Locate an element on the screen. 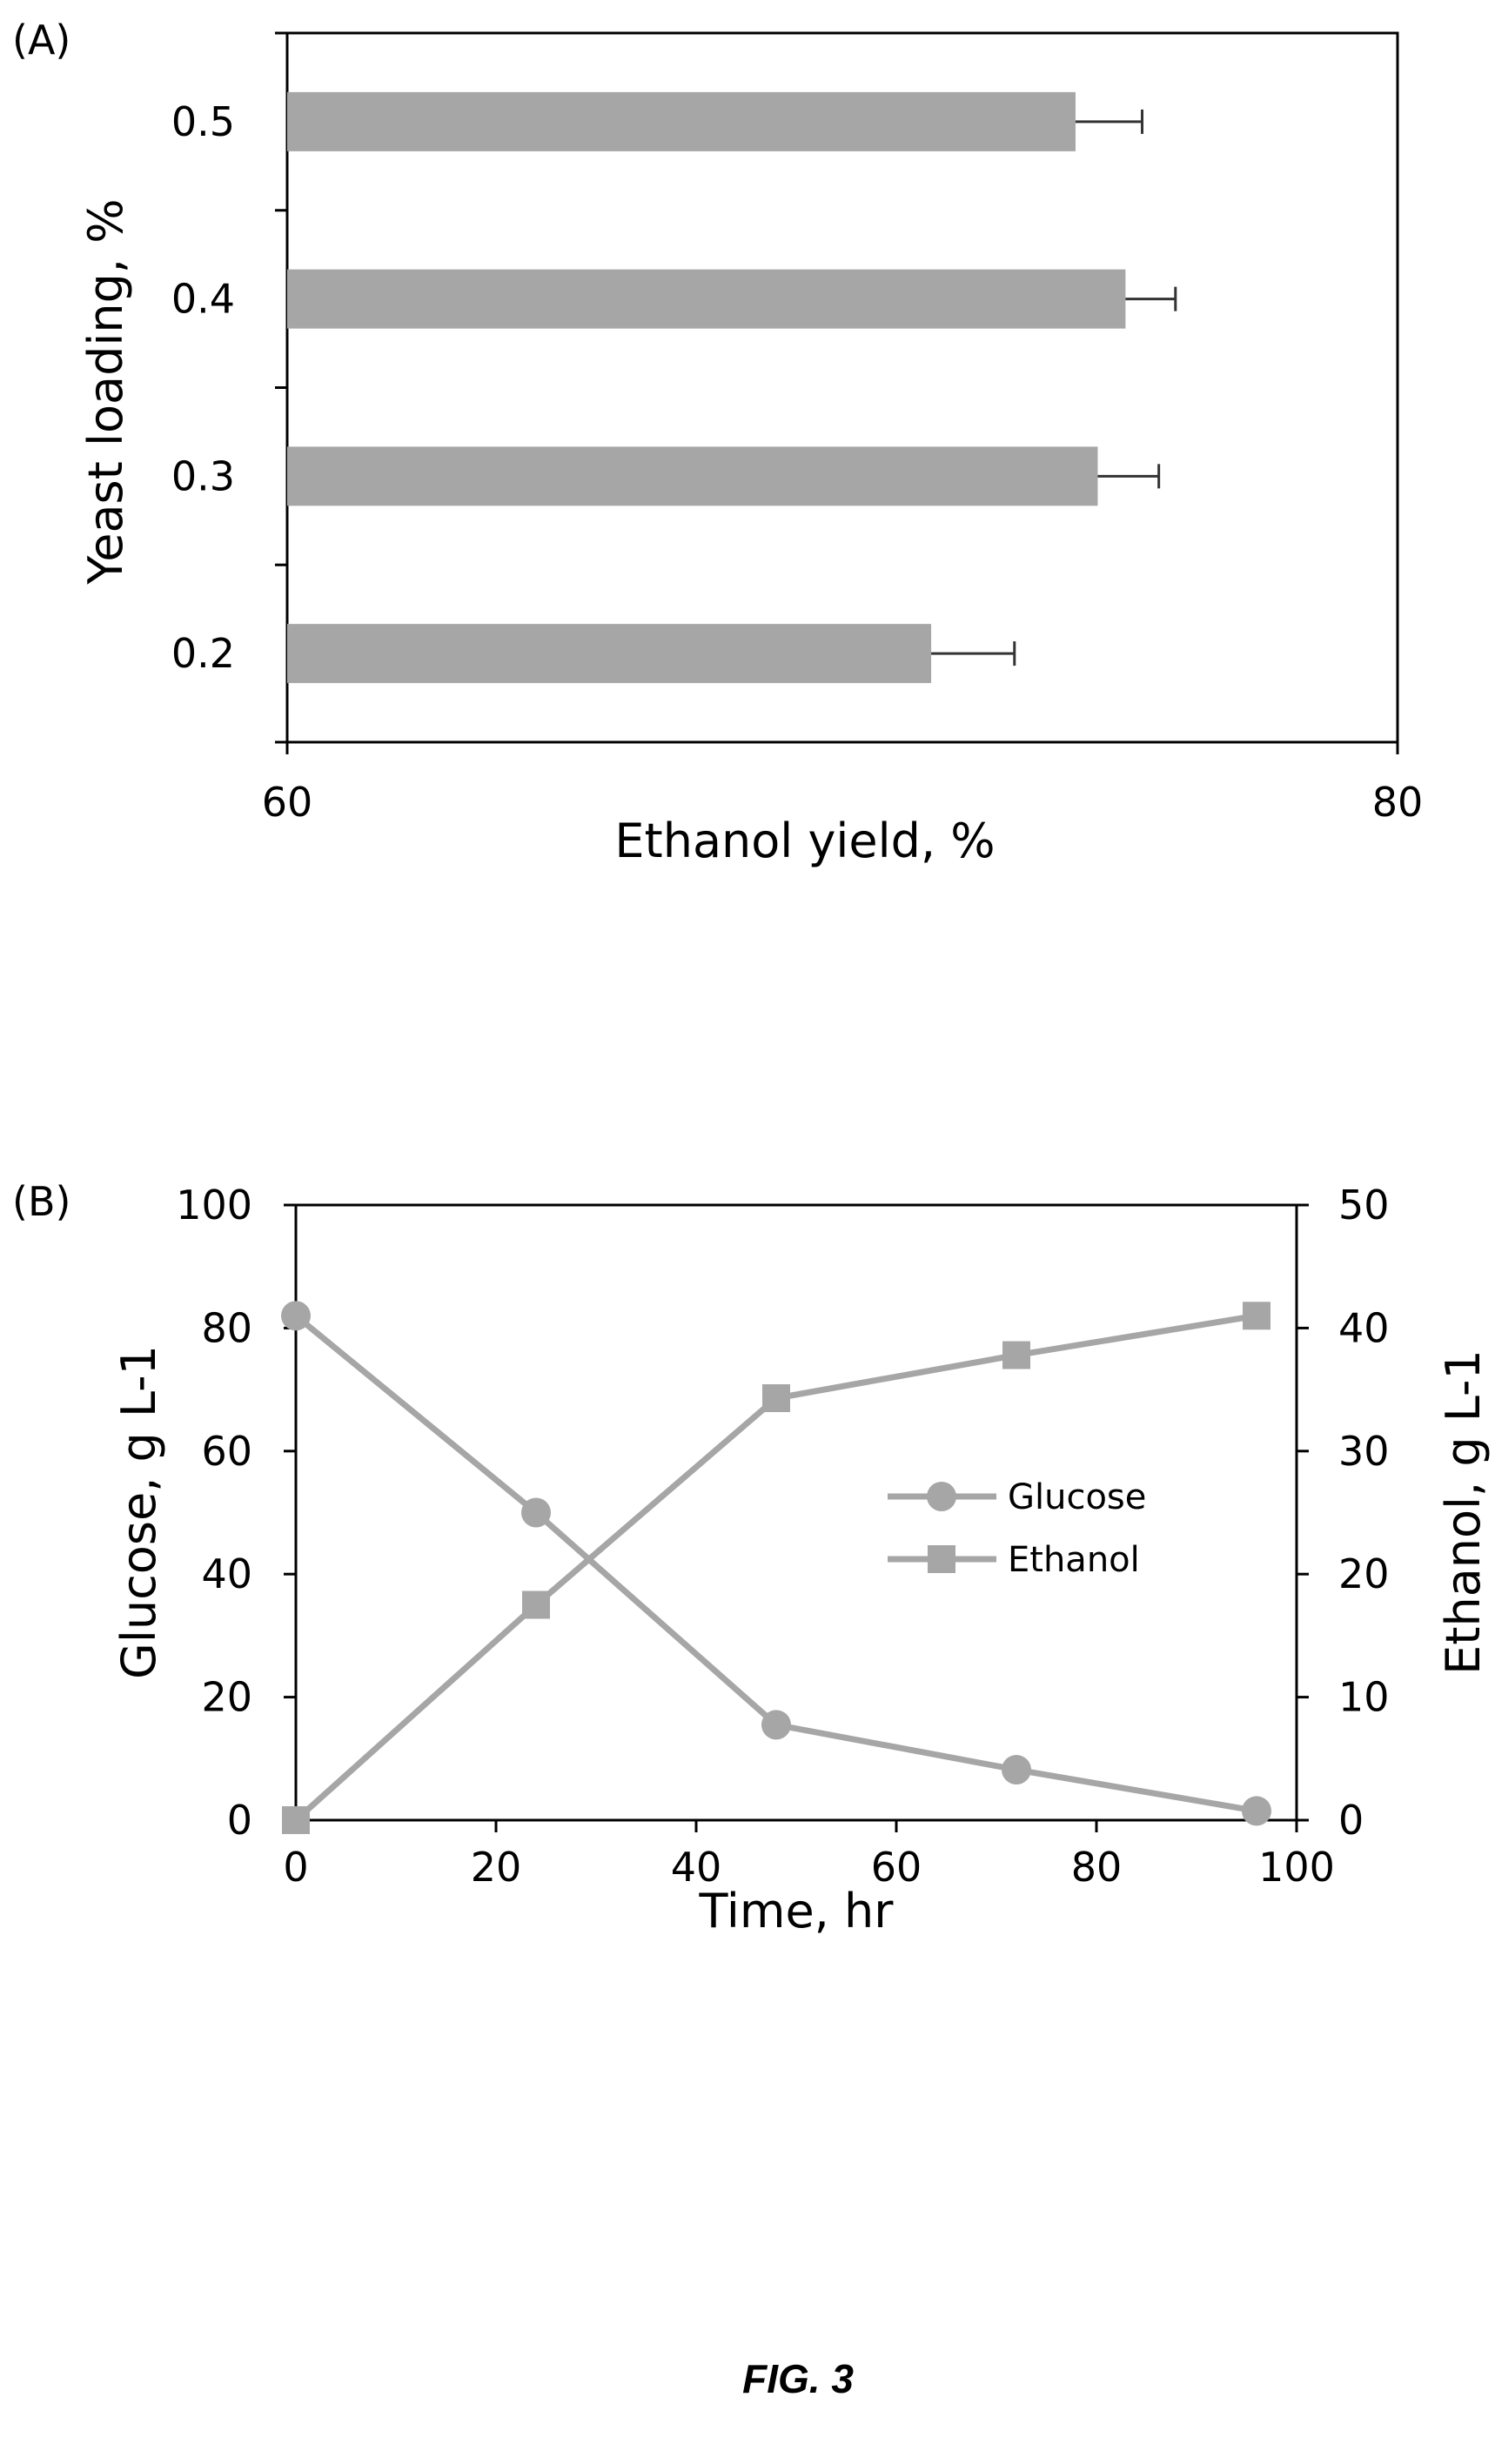  legend-glucose-marker is located at coordinates (941, 1496).